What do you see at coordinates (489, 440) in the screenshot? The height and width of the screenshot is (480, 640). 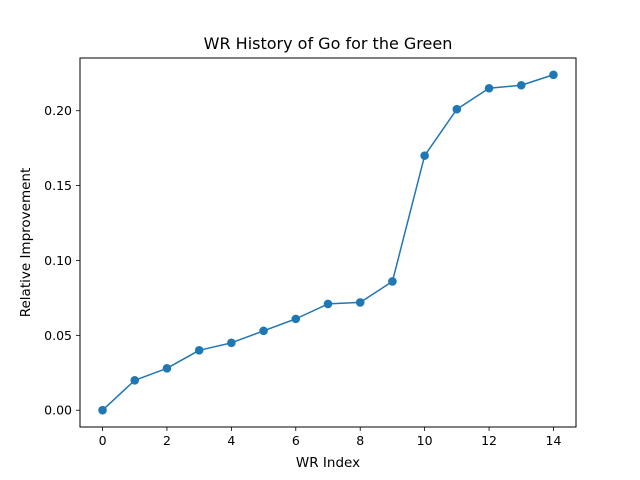 I see `x-tick-label: 12` at bounding box center [489, 440].